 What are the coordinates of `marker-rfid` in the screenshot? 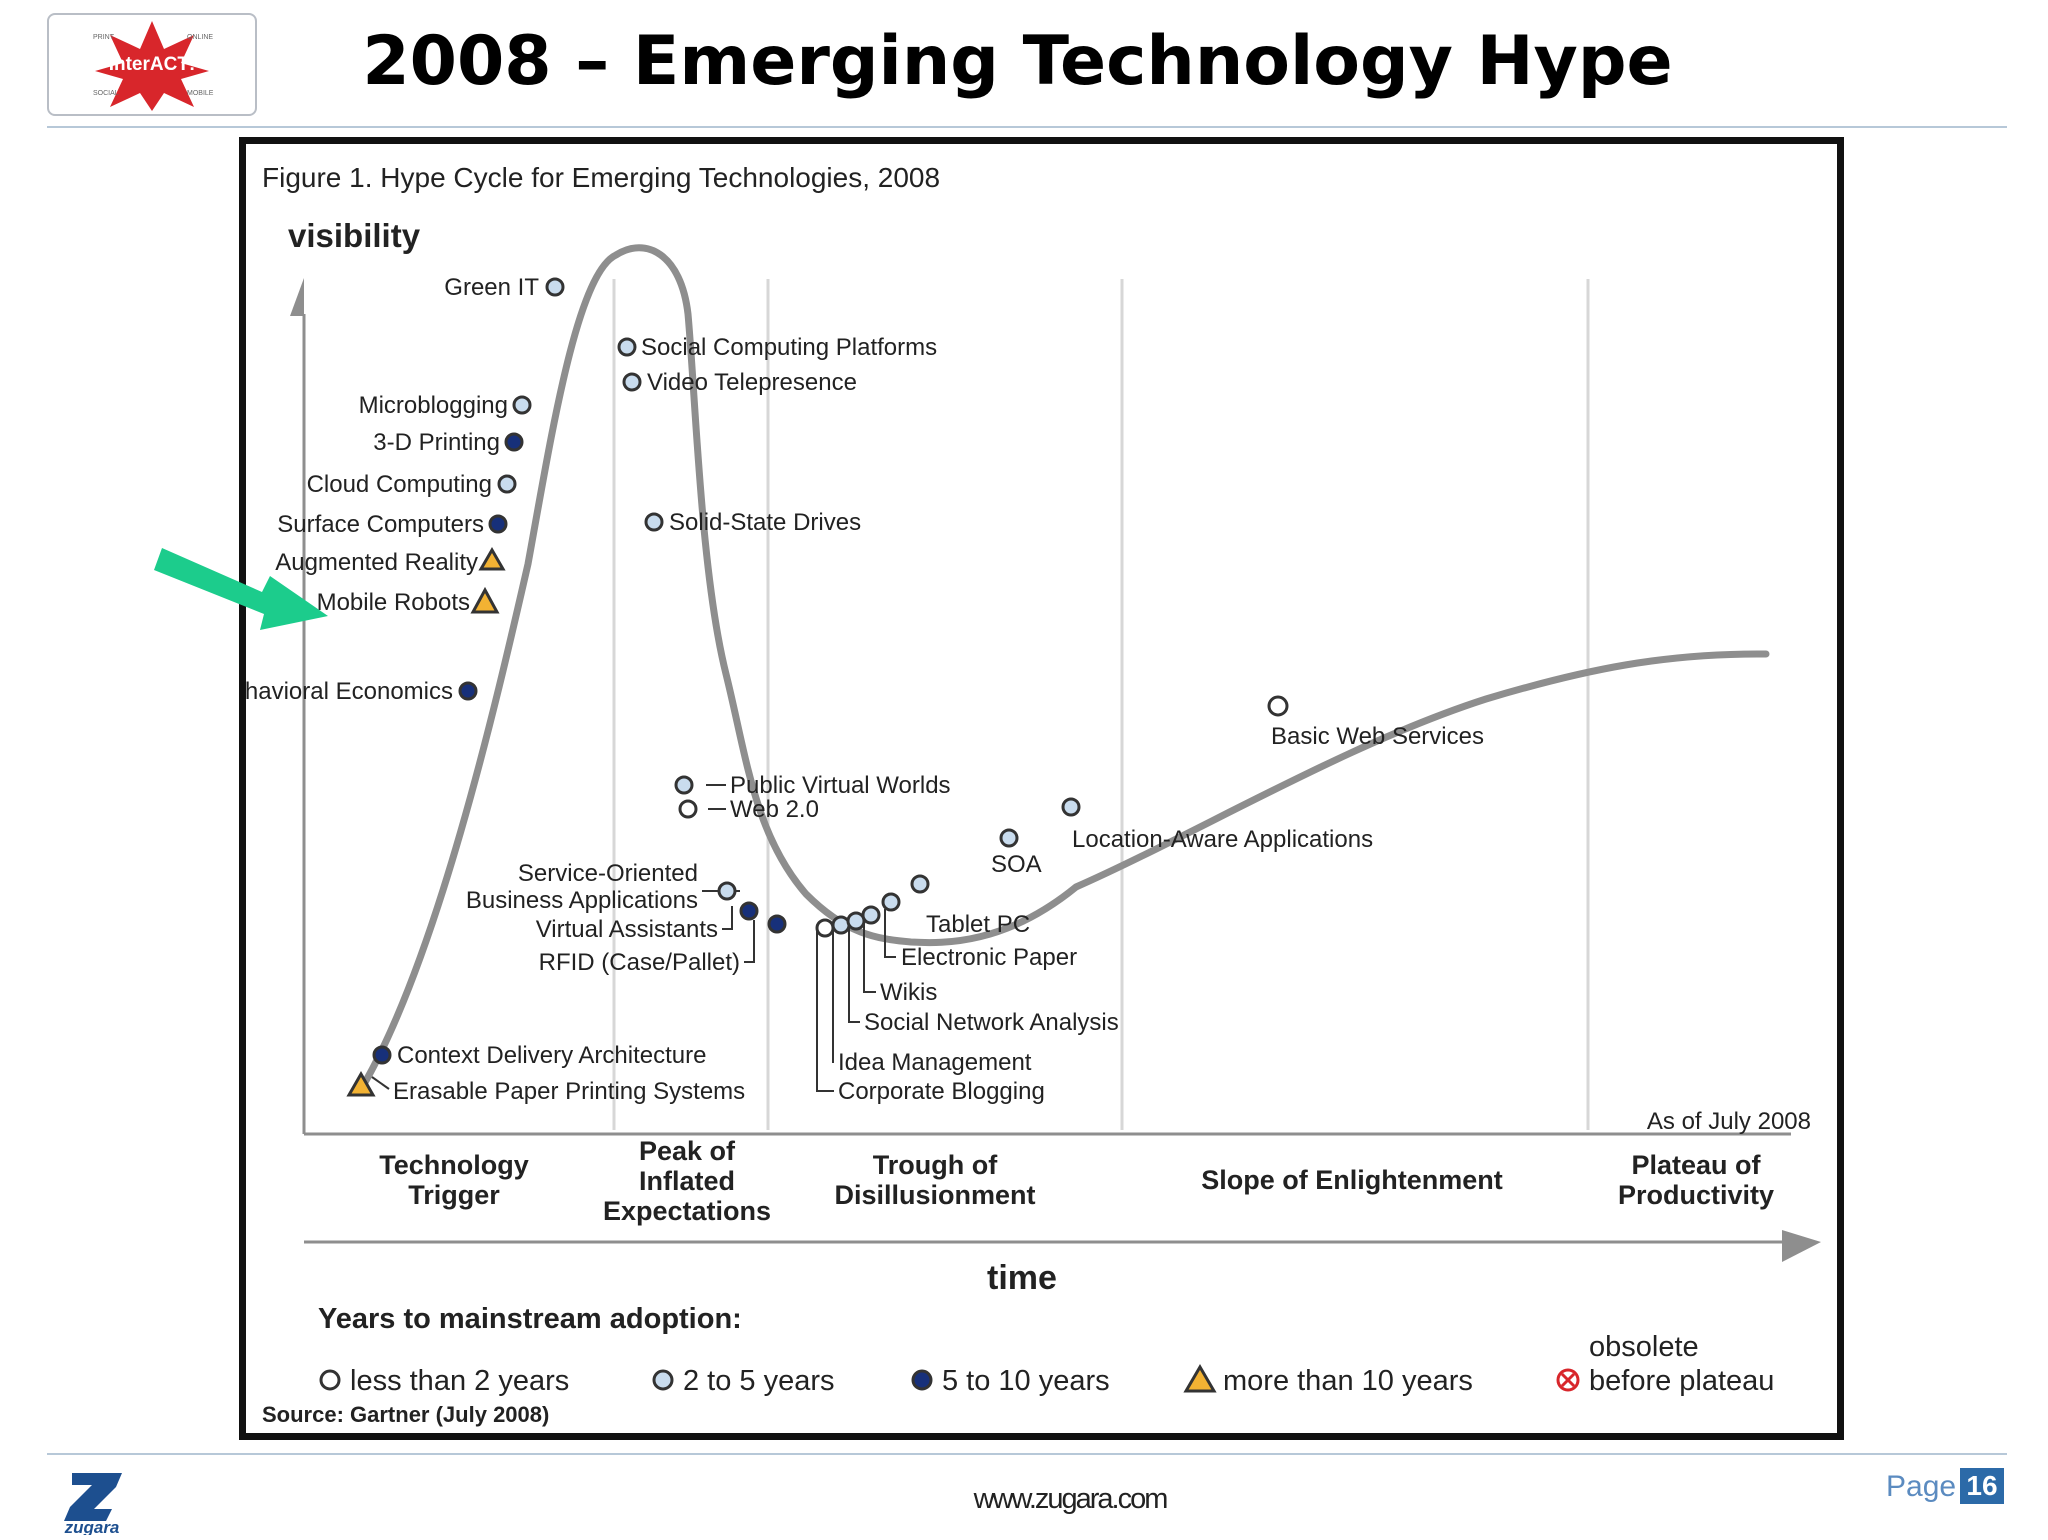 It's located at (777, 924).